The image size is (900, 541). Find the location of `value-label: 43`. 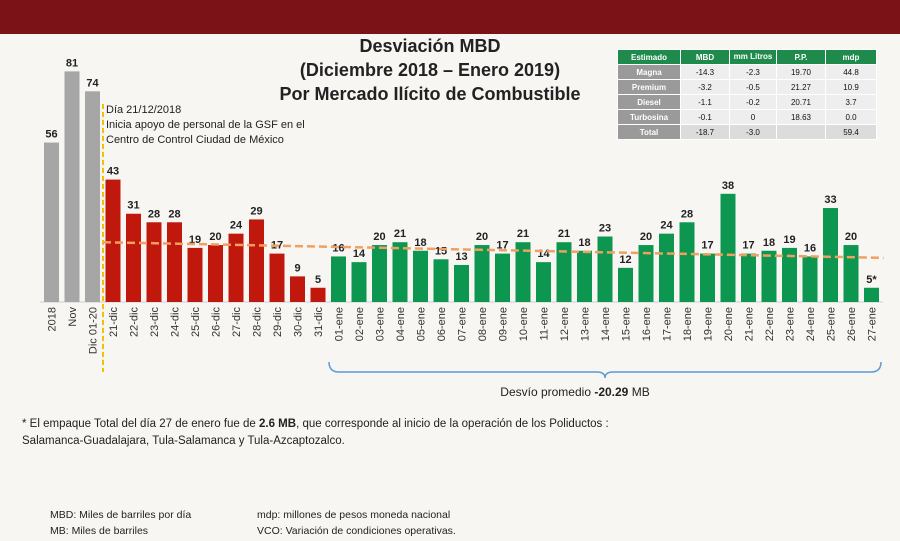

value-label: 43 is located at coordinates (113, 172).